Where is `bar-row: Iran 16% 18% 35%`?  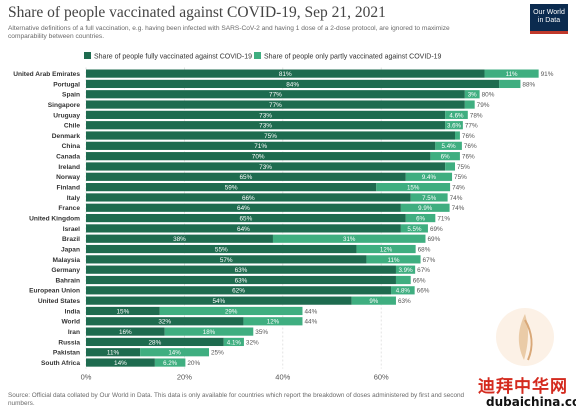
bar-row: Iran 16% 18% 35% is located at coordinates (168, 332).